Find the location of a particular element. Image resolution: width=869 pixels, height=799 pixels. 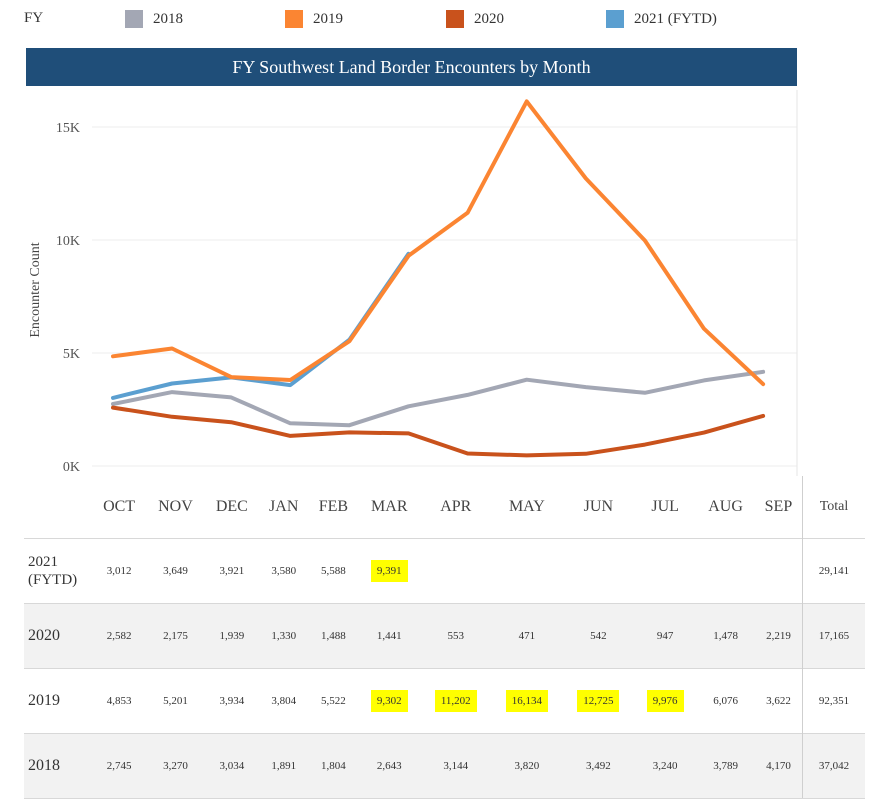

highlighted-value: 16,134 is located at coordinates (526, 701).